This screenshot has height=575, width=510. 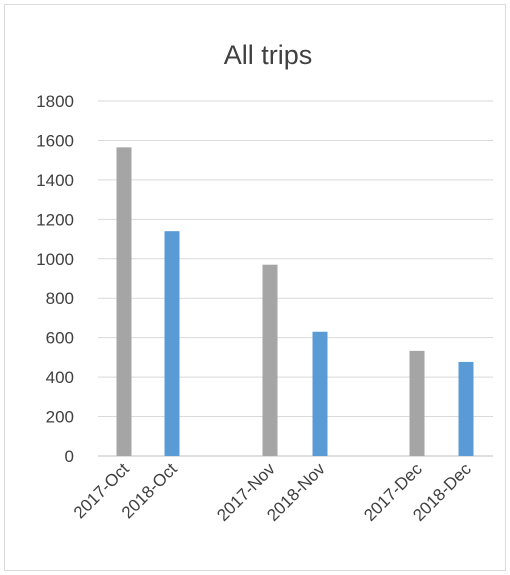 What do you see at coordinates (60, 298) in the screenshot?
I see `y-tick-label: 800` at bounding box center [60, 298].